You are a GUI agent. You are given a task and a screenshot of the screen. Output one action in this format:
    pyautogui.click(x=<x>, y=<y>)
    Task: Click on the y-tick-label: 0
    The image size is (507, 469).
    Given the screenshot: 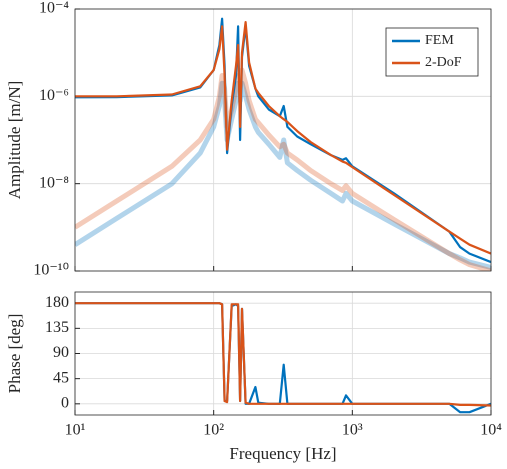 What is the action you would take?
    pyautogui.click(x=65, y=402)
    